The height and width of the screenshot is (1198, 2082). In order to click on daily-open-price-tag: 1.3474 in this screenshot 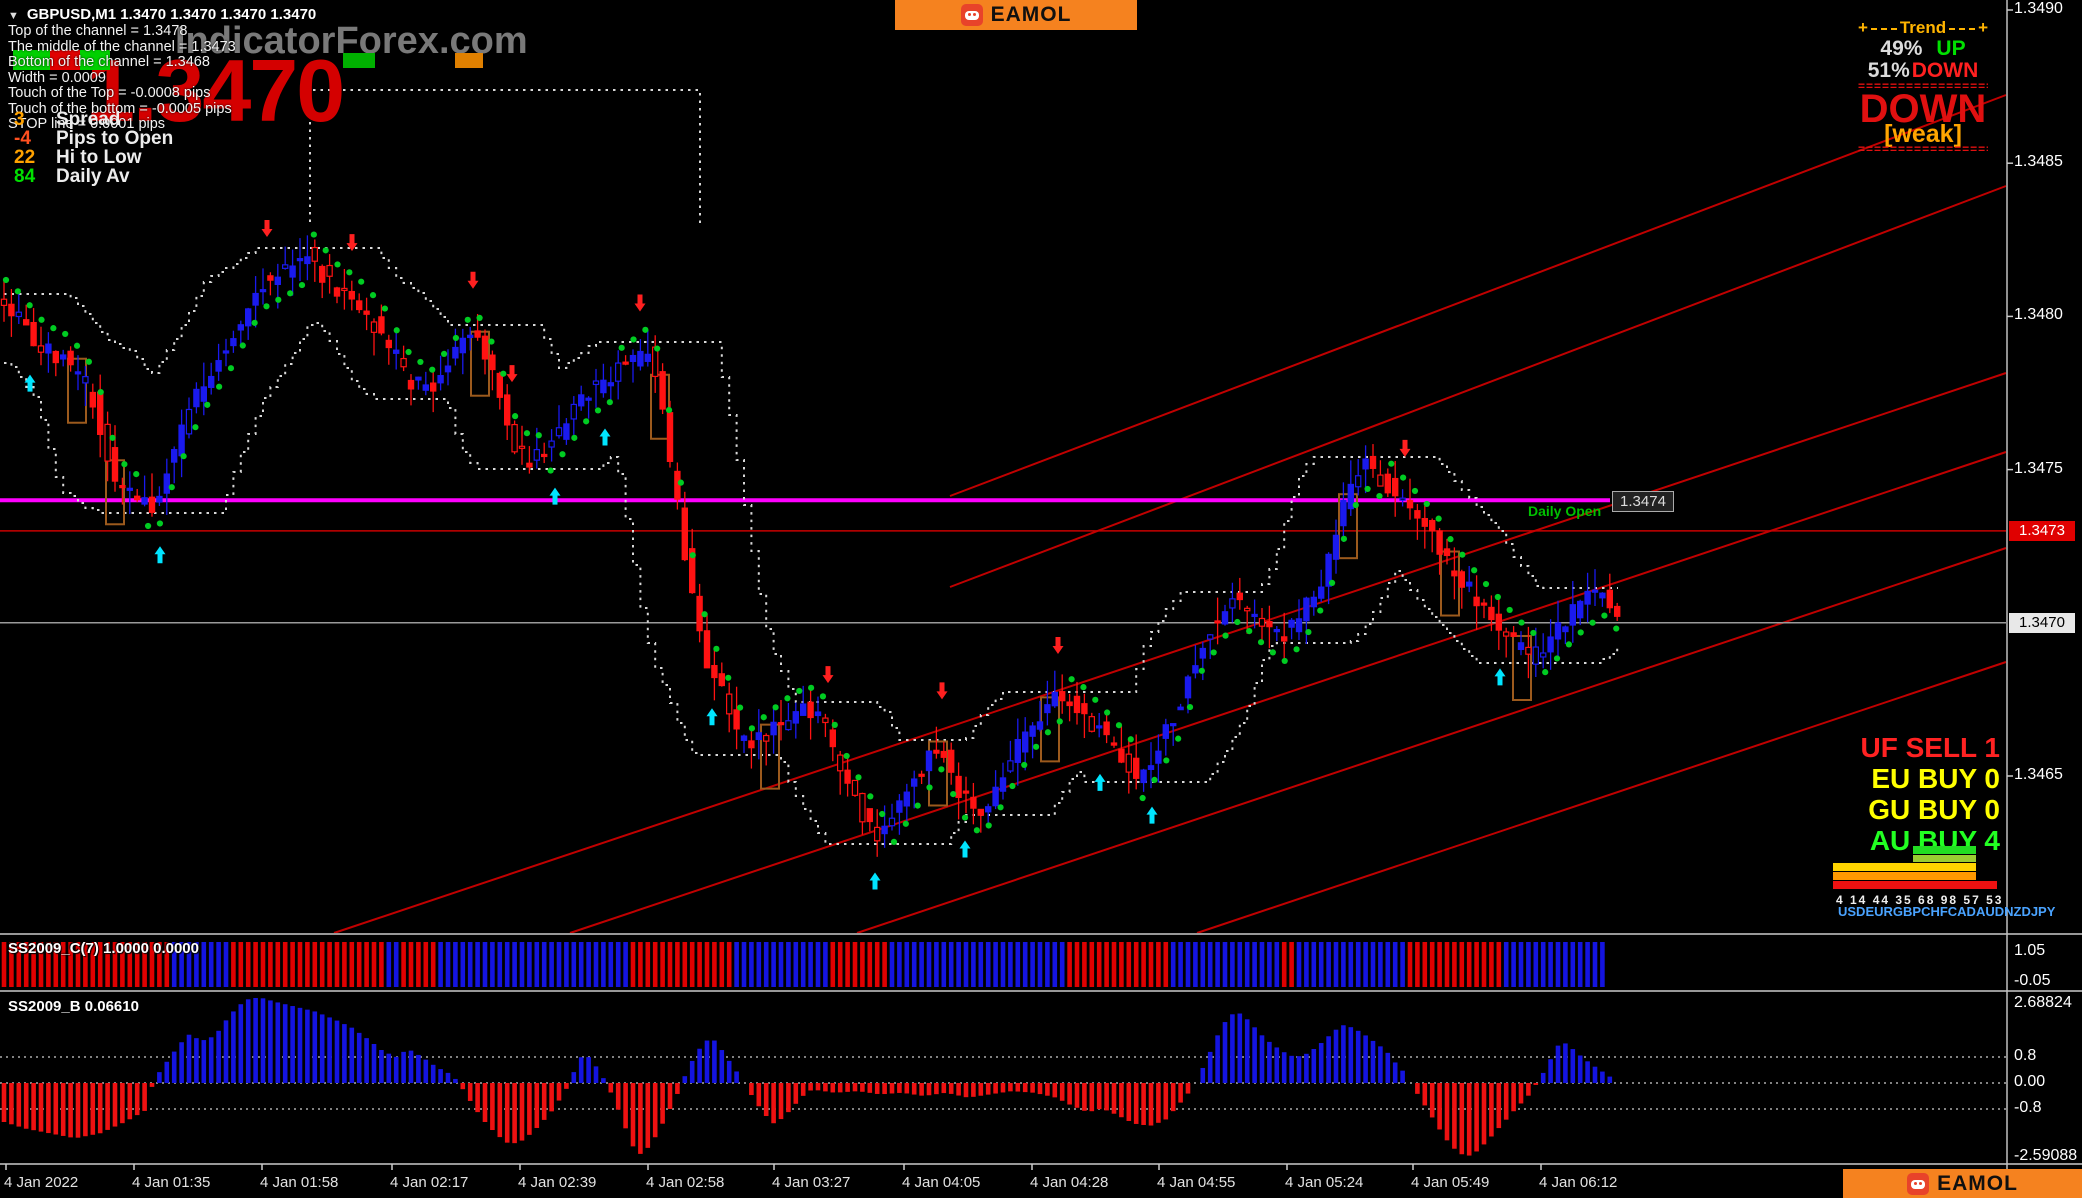, I will do `click(1643, 501)`.